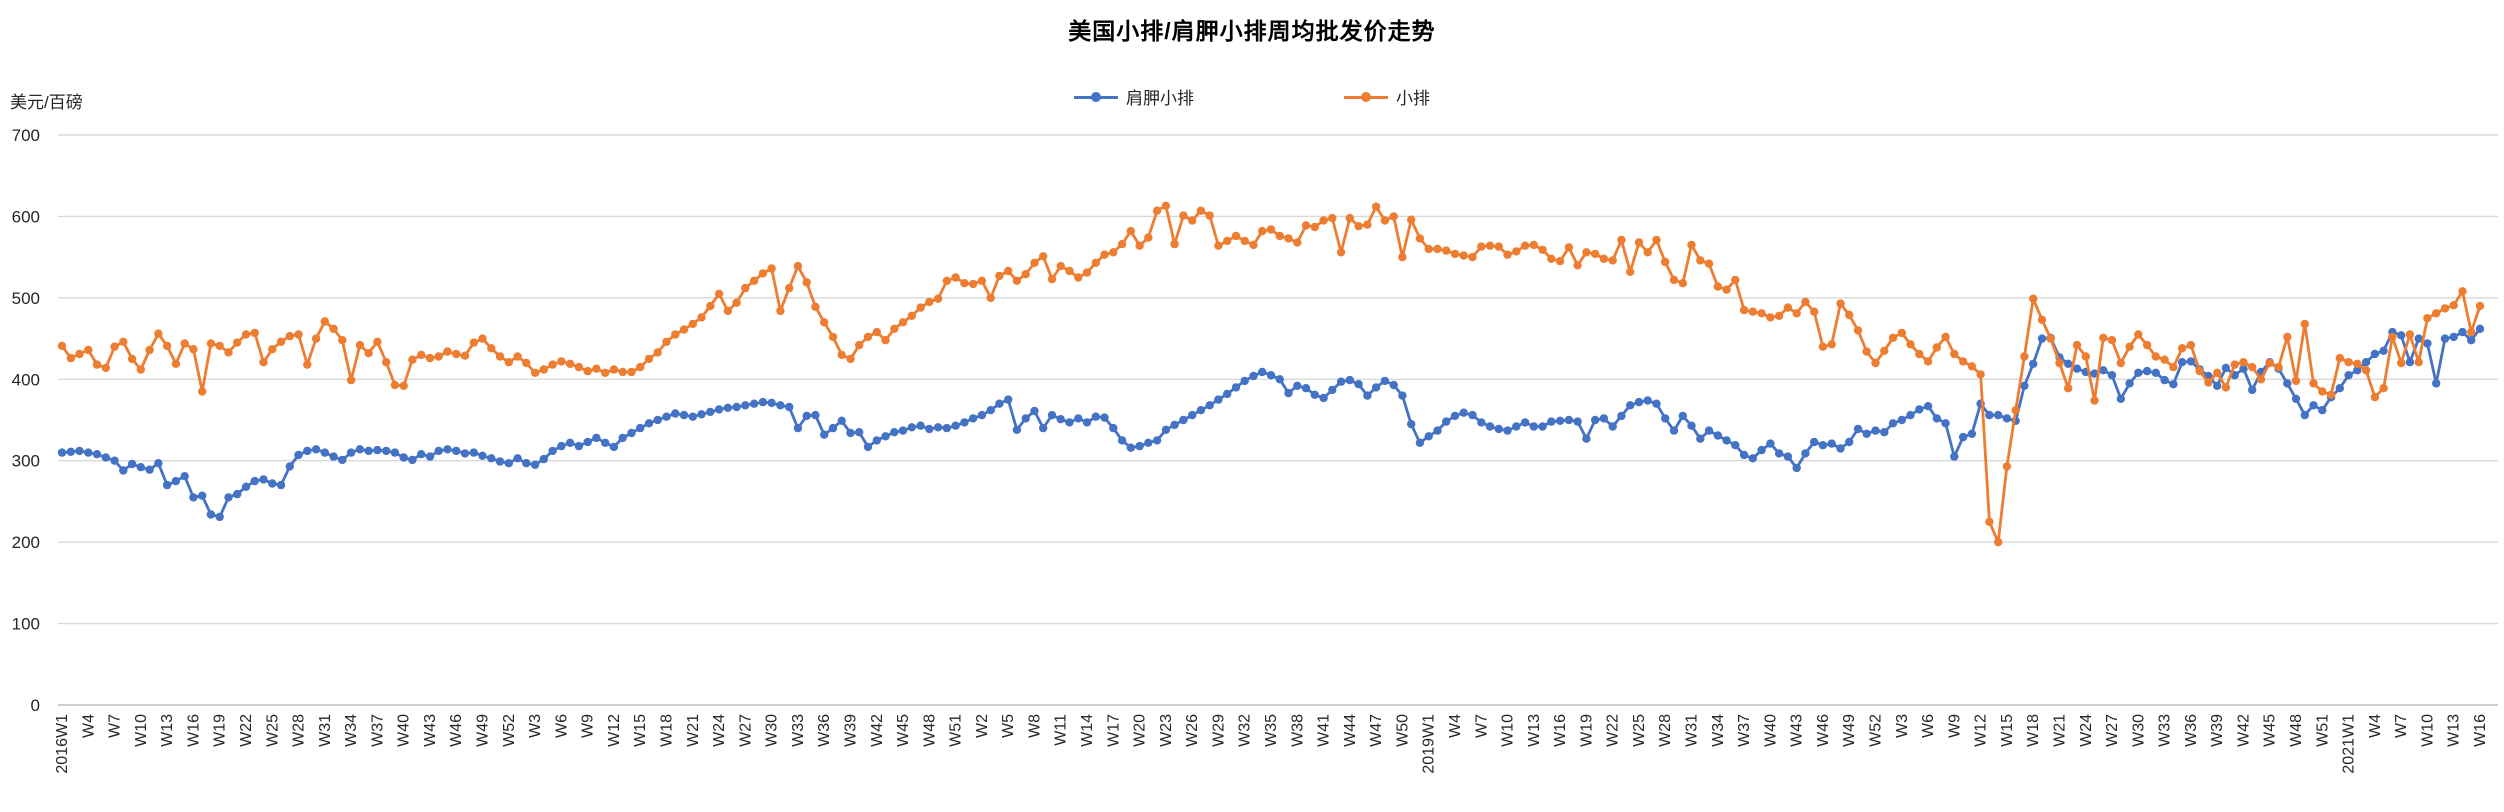 This screenshot has height=812, width=2504. I want to click on legend-item-shoulder-ribs: 肩胛小排, so click(1134, 96).